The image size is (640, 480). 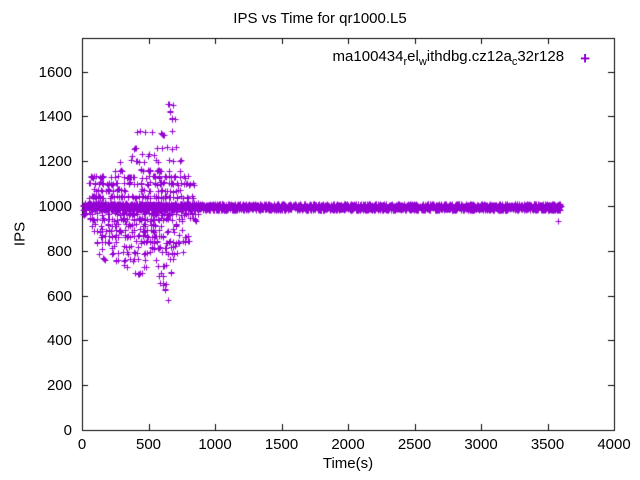 I want to click on y-tick-label: 600, so click(x=59, y=296).